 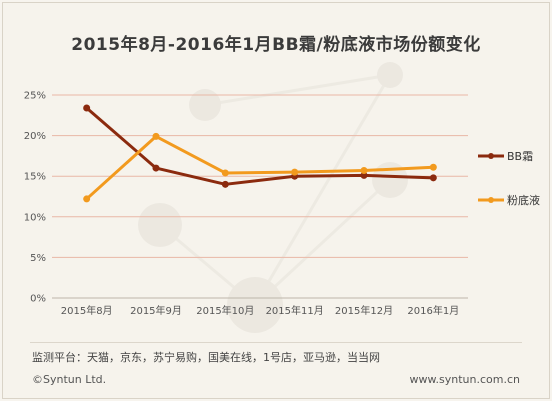 What do you see at coordinates (87, 310) in the screenshot?
I see `x-tick-label: 2015年8月` at bounding box center [87, 310].